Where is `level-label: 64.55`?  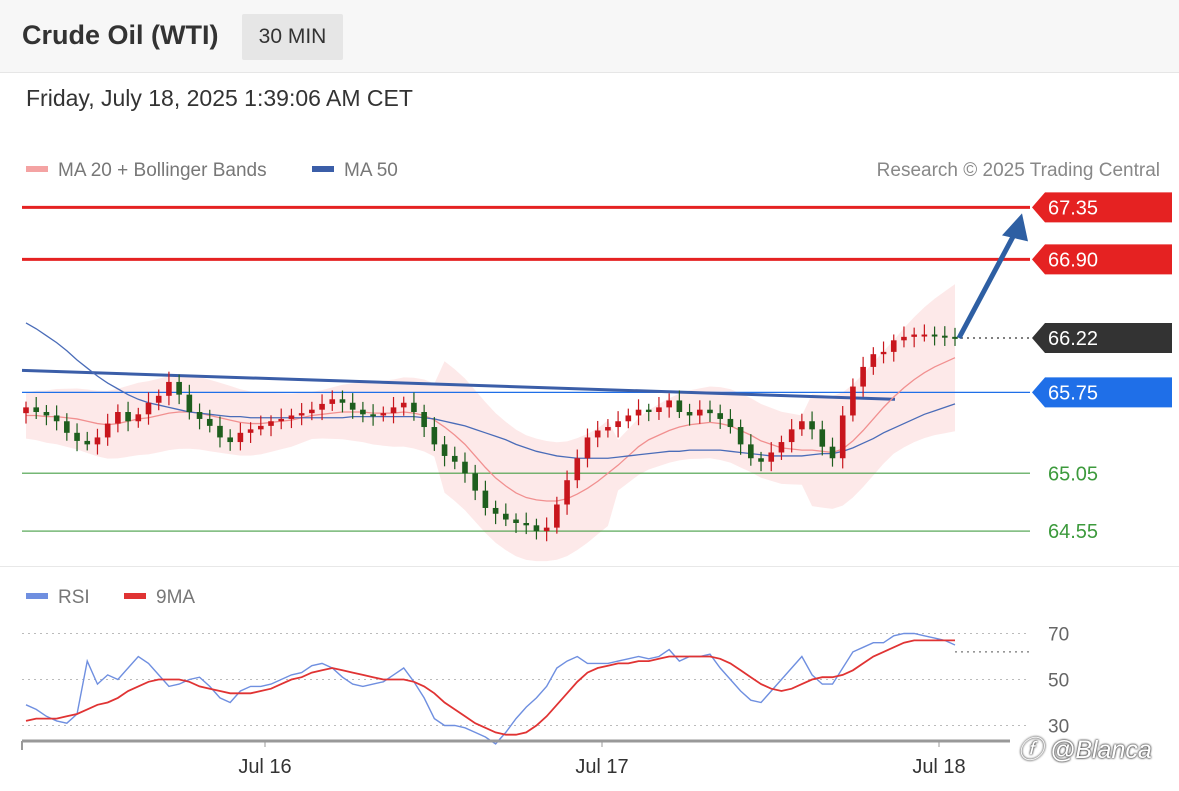 level-label: 64.55 is located at coordinates (1073, 532).